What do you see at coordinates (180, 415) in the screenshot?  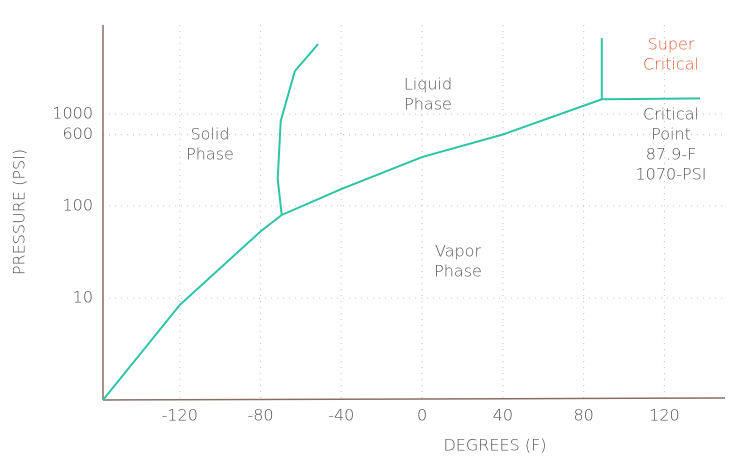 I see `x-tick-label: -120` at bounding box center [180, 415].